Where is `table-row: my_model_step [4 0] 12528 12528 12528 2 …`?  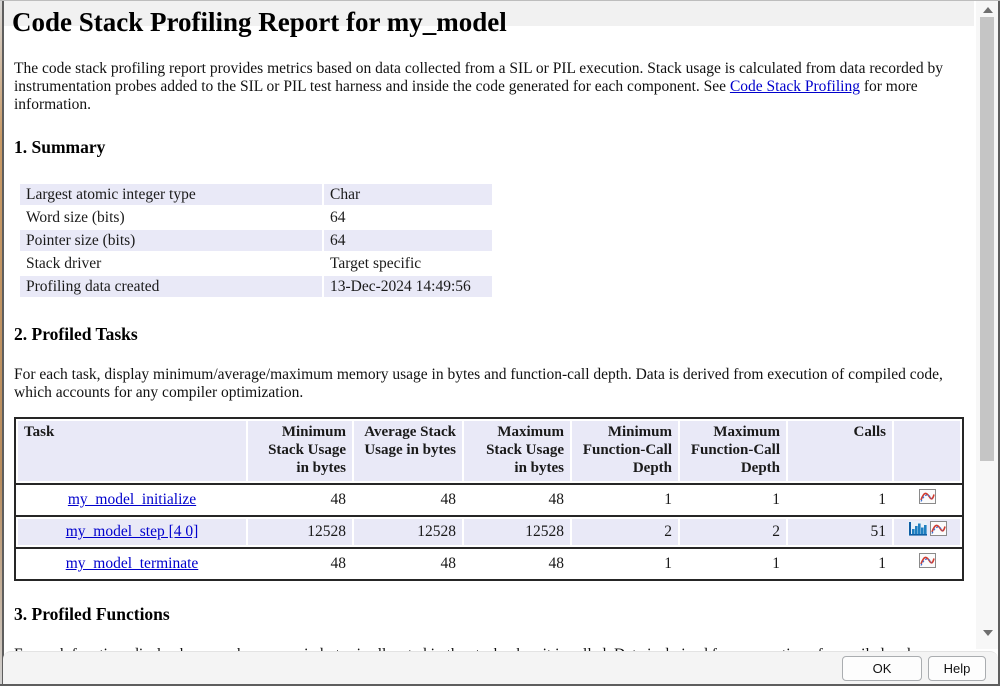
table-row: my_model_step [4 0] 12528 12528 12528 2 … is located at coordinates (489, 531).